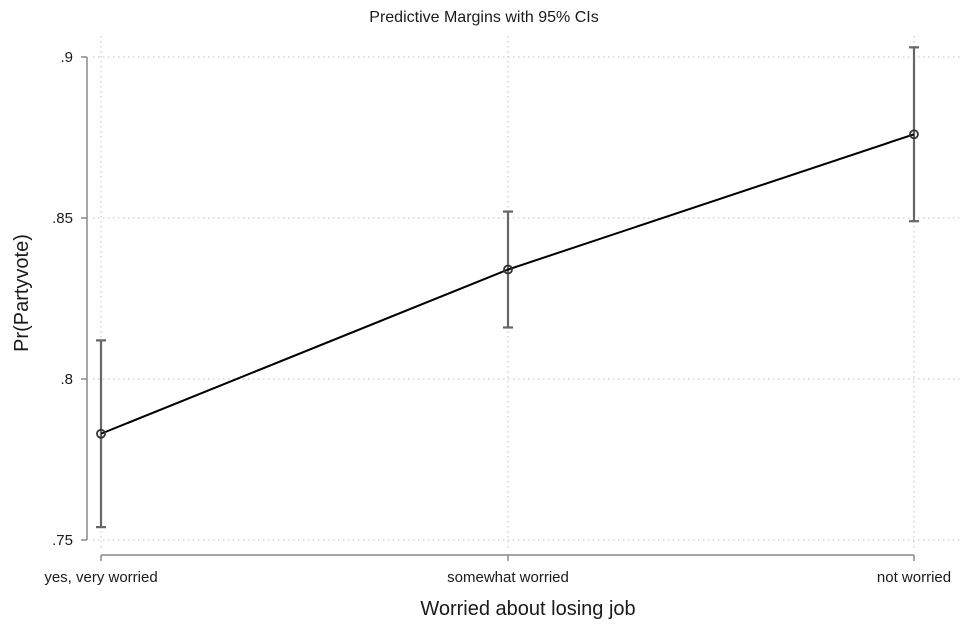  I want to click on y-tick-label: .8, so click(66, 379).